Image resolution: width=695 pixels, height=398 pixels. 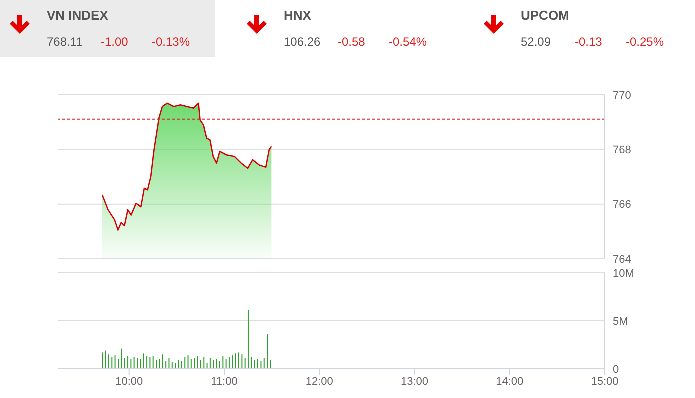 What do you see at coordinates (114, 42) in the screenshot?
I see `data-label: -1.00` at bounding box center [114, 42].